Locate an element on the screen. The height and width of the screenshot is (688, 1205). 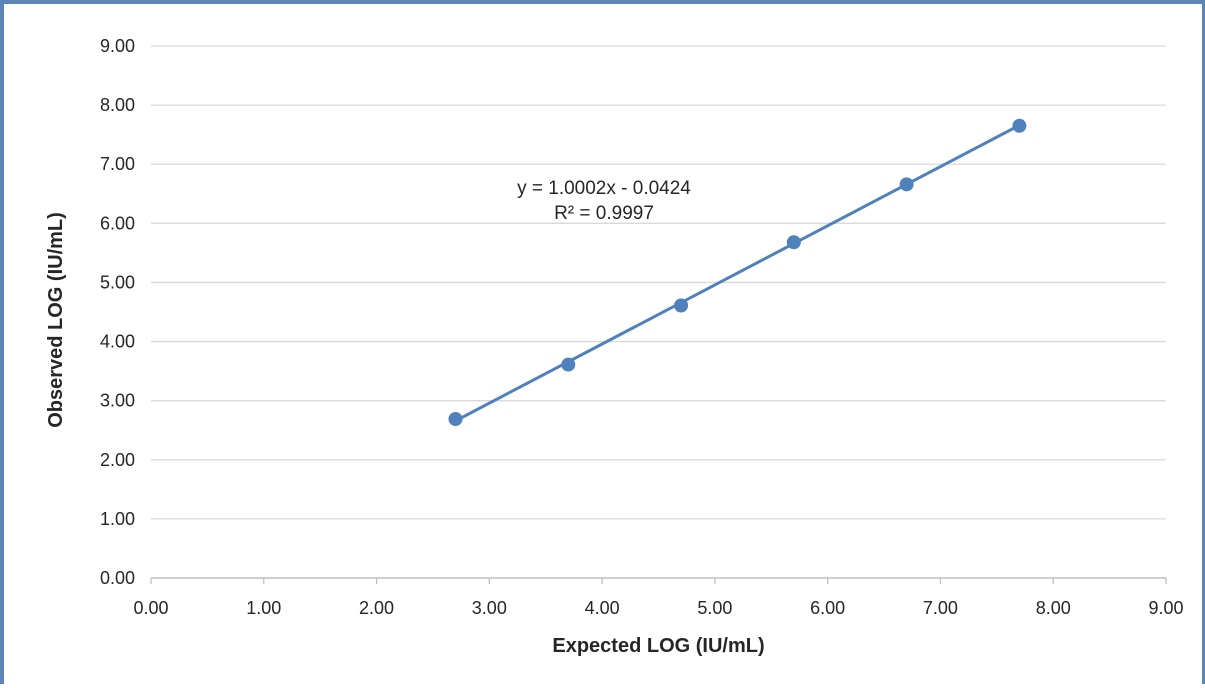
y-axis-title: Observed LOG (IU/mL) is located at coordinates (56, 320).